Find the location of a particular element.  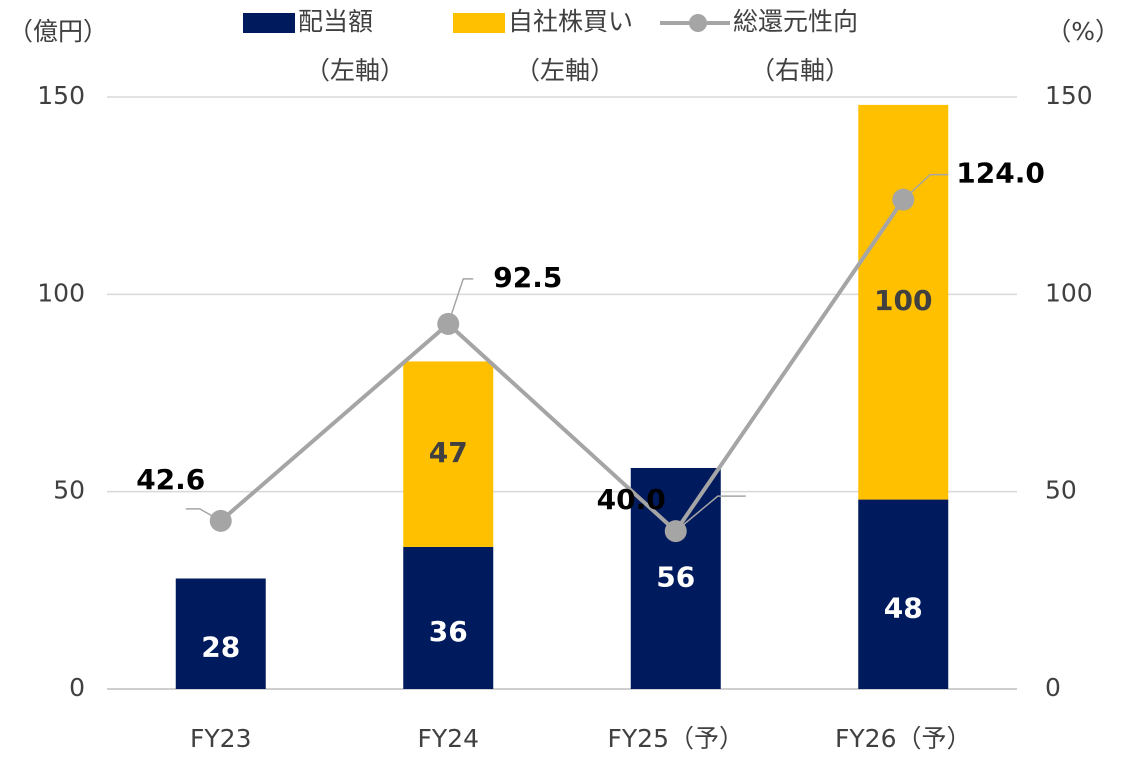

y-tick-label: 50 is located at coordinates (69, 490).